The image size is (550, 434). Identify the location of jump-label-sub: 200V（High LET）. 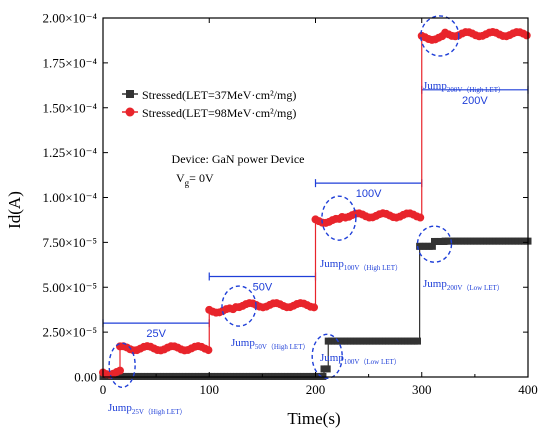
(476, 90).